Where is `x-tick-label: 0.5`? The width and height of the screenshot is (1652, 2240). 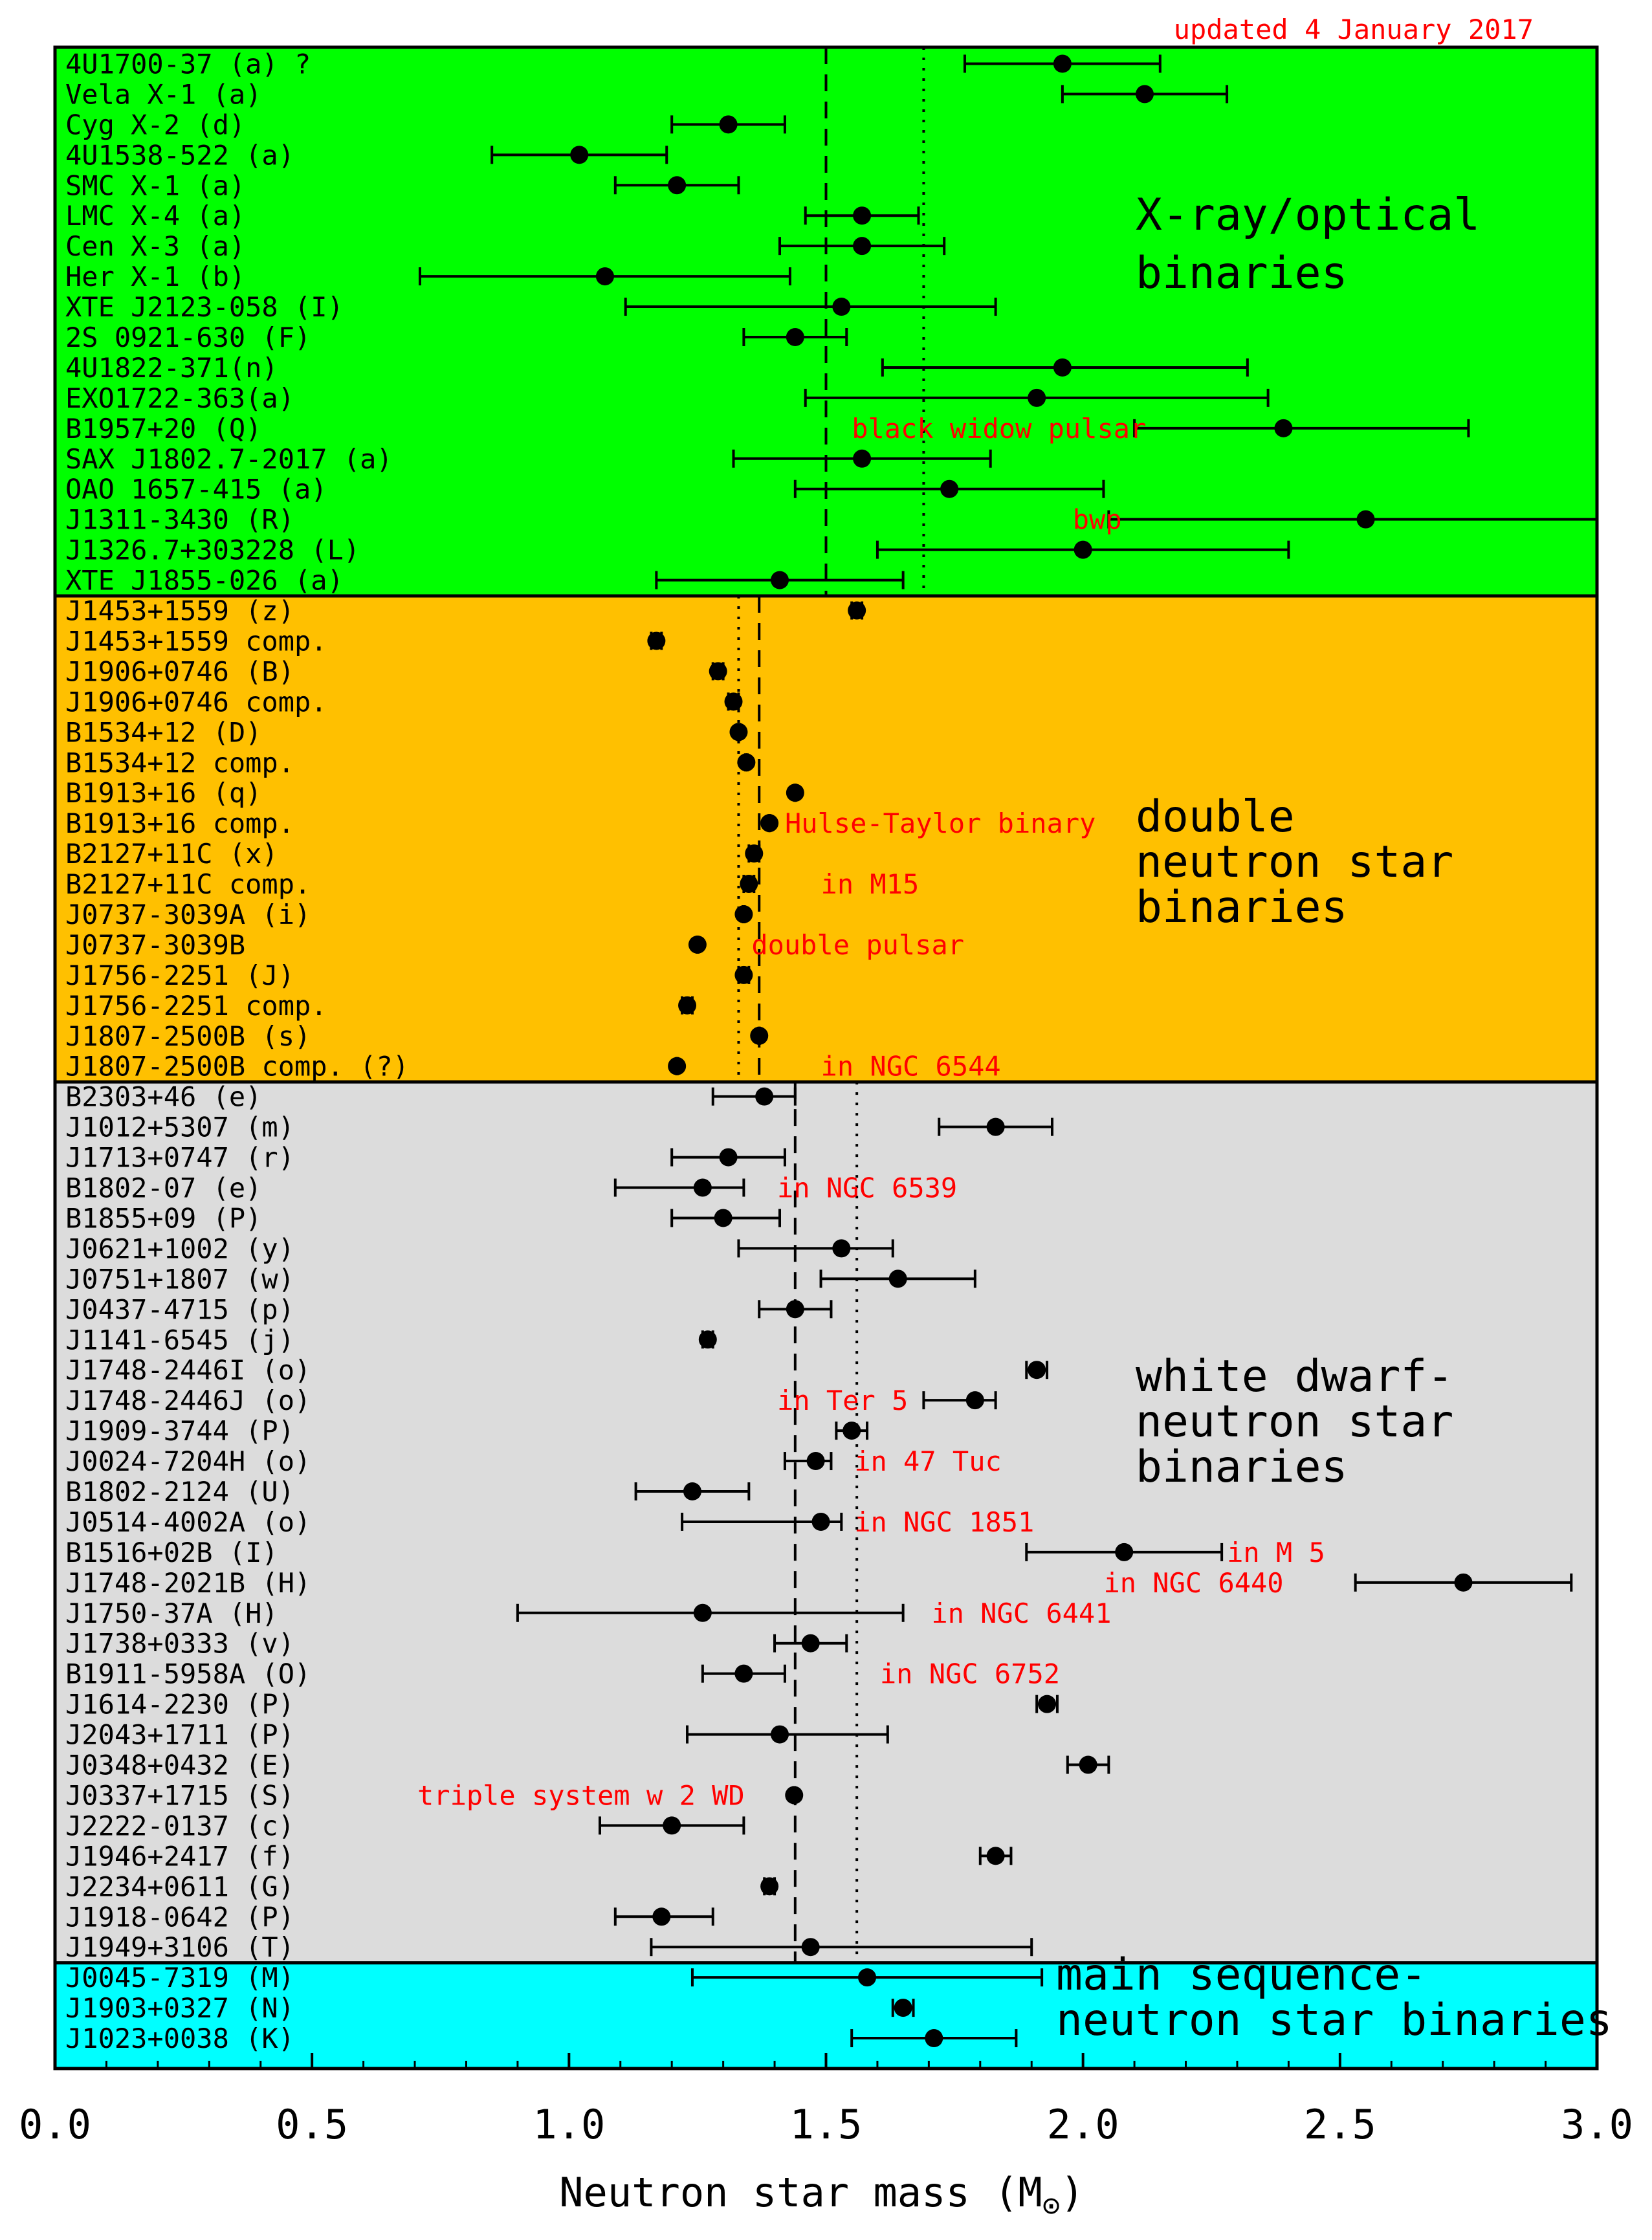 x-tick-label: 0.5 is located at coordinates (312, 2124).